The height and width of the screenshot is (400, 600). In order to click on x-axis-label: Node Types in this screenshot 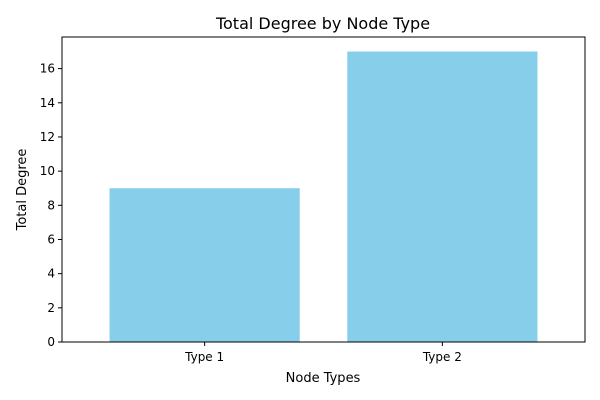, I will do `click(323, 378)`.